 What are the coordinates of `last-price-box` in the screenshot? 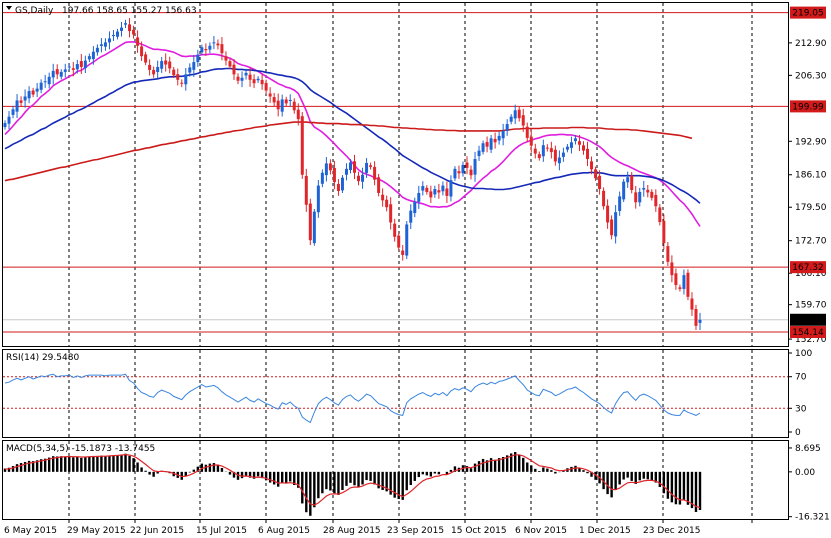 It's located at (808, 319).